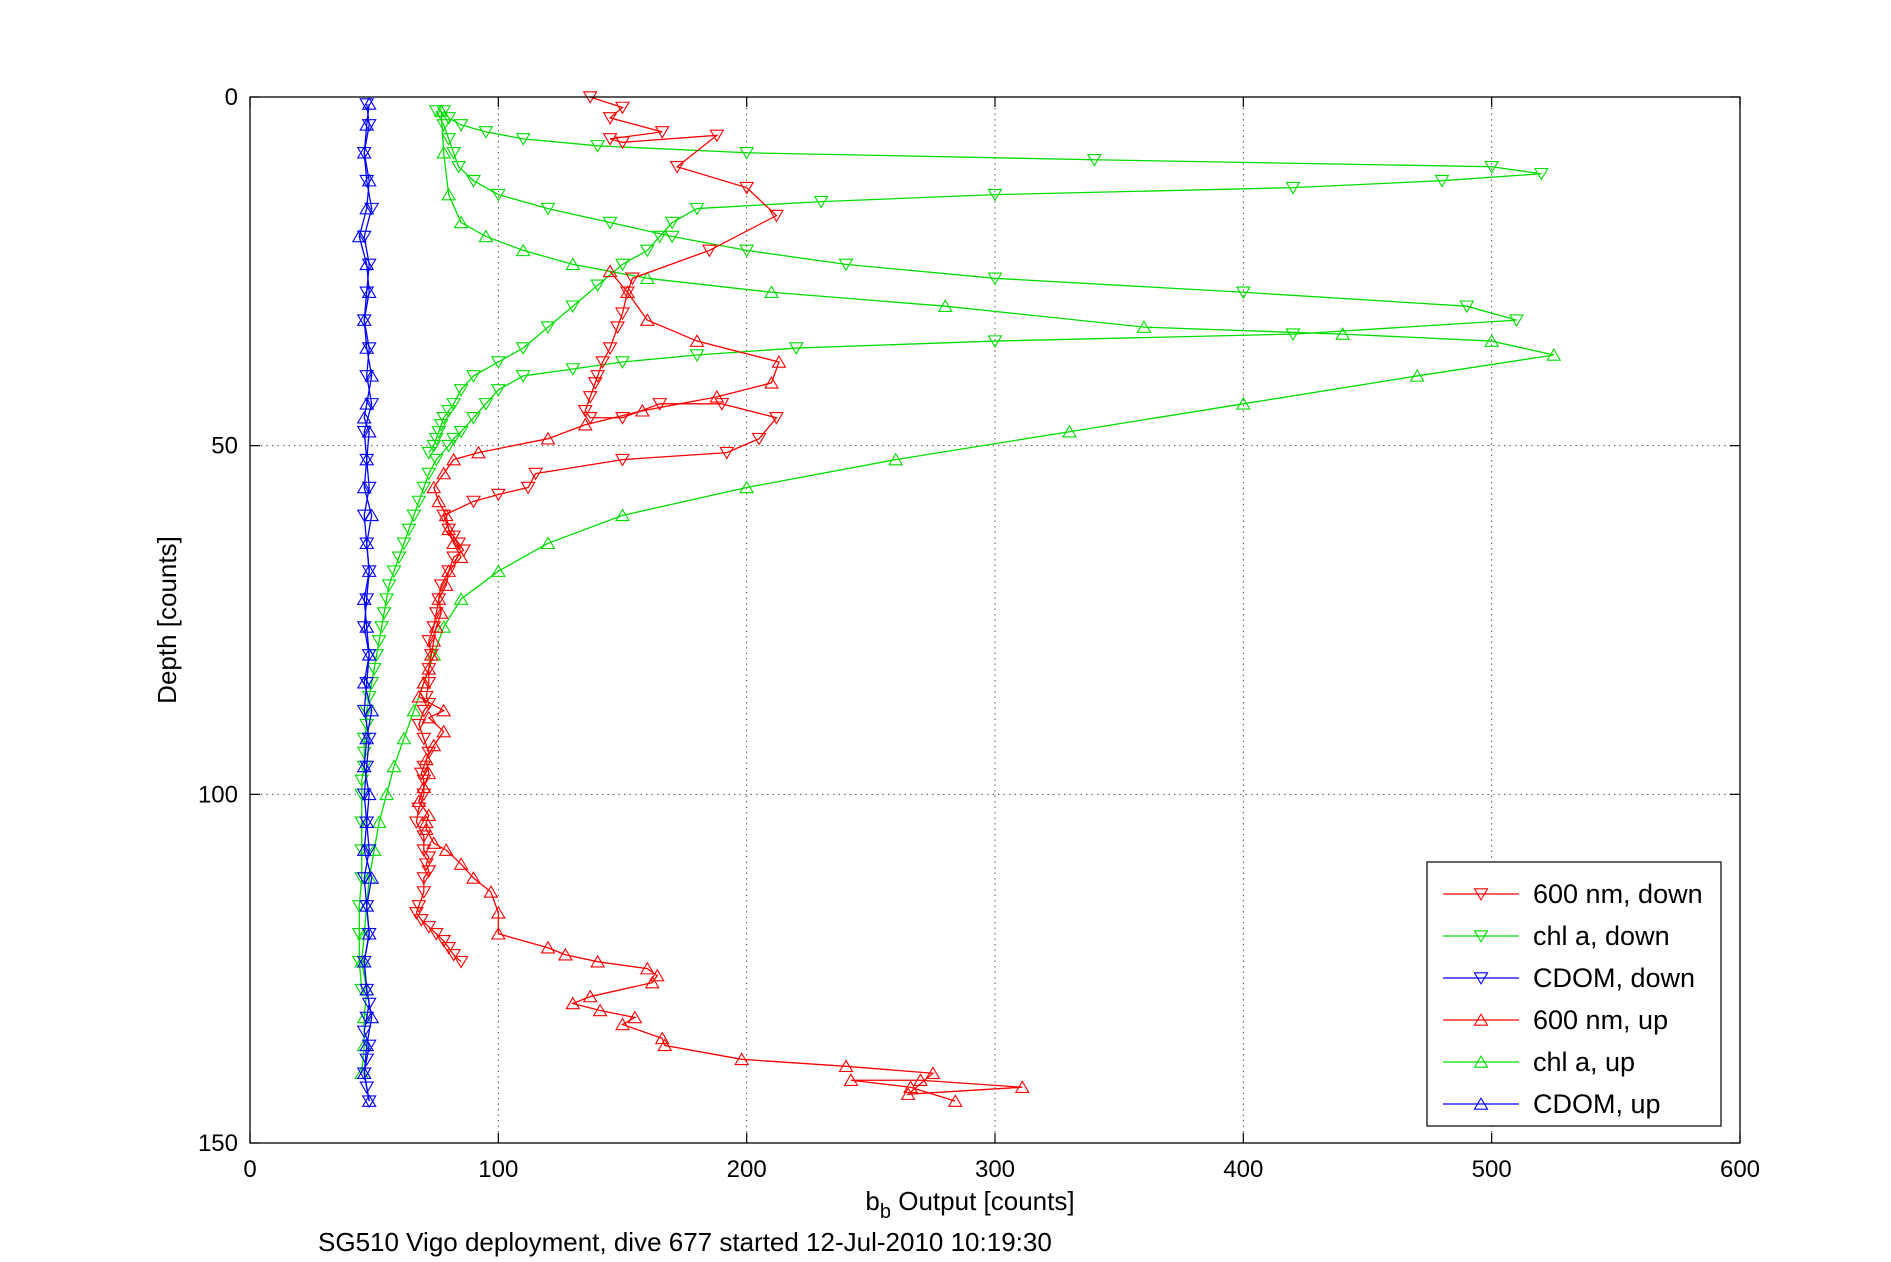  What do you see at coordinates (249, 1169) in the screenshot?
I see `x-tick-label: 0` at bounding box center [249, 1169].